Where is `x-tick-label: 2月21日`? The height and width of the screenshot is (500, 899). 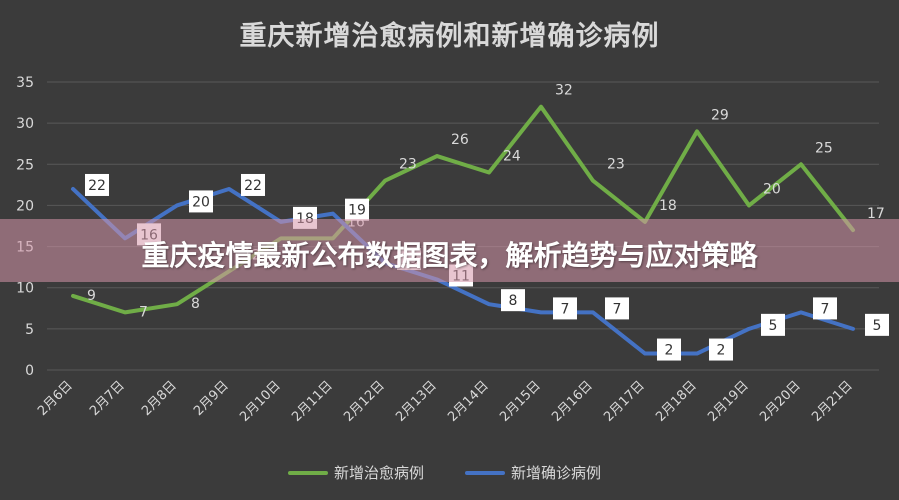
x-tick-label: 2月21日 is located at coordinates (832, 401).